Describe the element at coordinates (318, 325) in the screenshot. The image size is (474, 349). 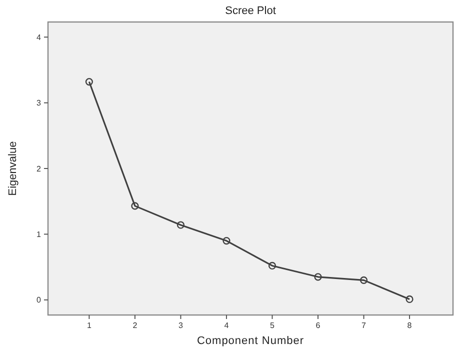
I see `x-tick-label: 6` at that location.